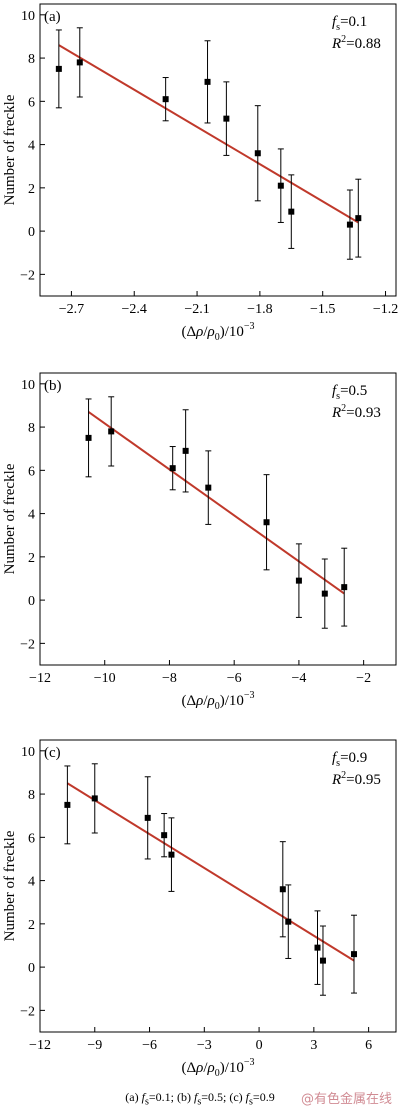 The image size is (400, 1110). I want to click on x-tick-label: −2.4, so click(134, 309).